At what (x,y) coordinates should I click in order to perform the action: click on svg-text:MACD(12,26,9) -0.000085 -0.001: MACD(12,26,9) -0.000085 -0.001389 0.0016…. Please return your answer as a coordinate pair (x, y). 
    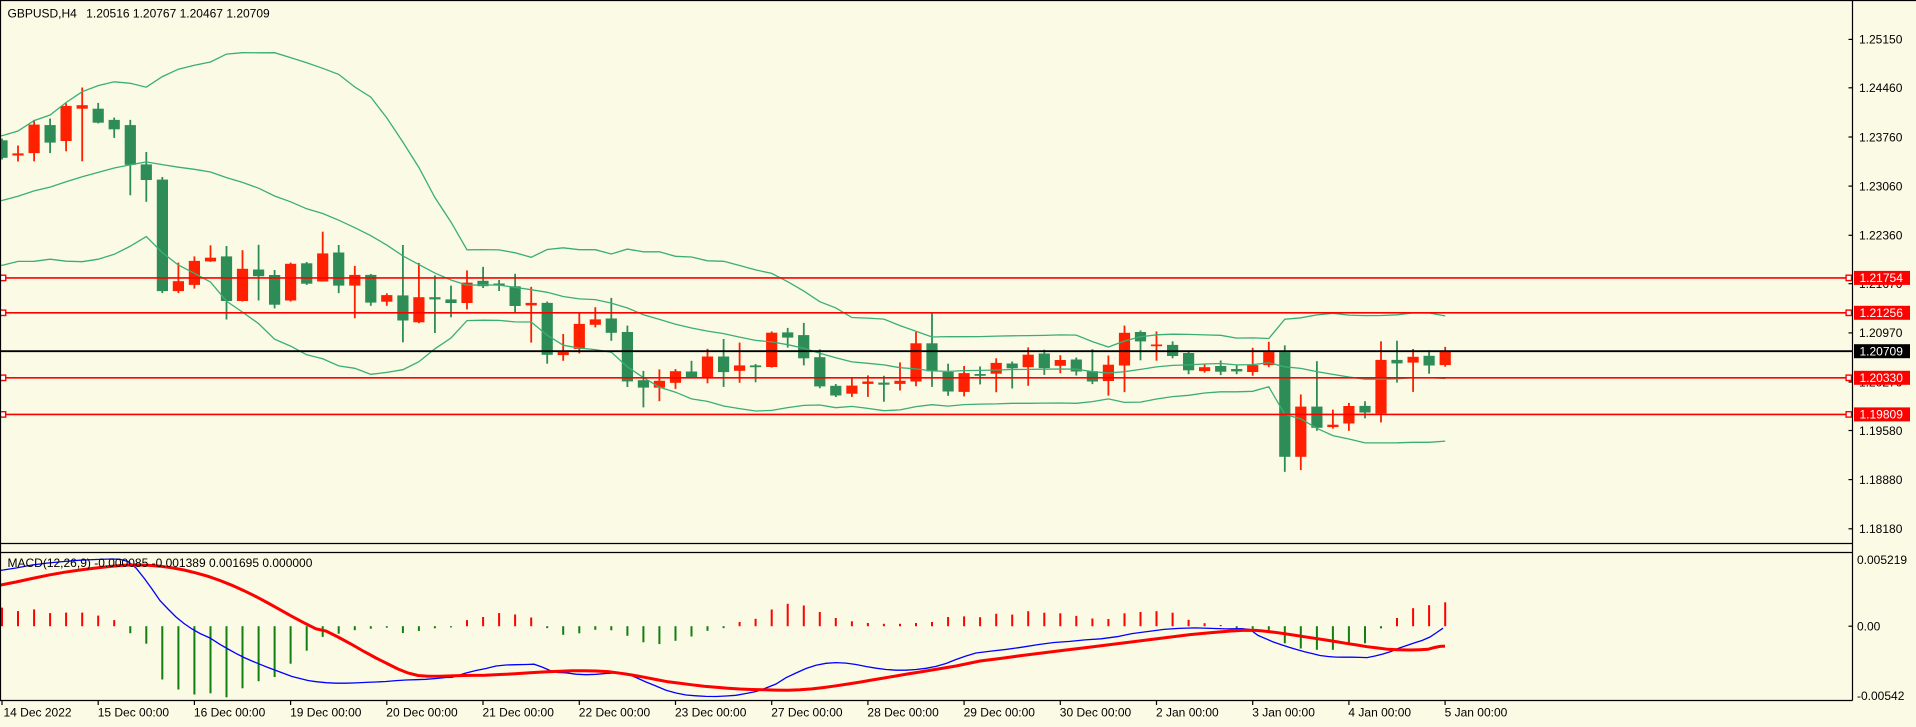
    Looking at the image, I should click on (160, 563).